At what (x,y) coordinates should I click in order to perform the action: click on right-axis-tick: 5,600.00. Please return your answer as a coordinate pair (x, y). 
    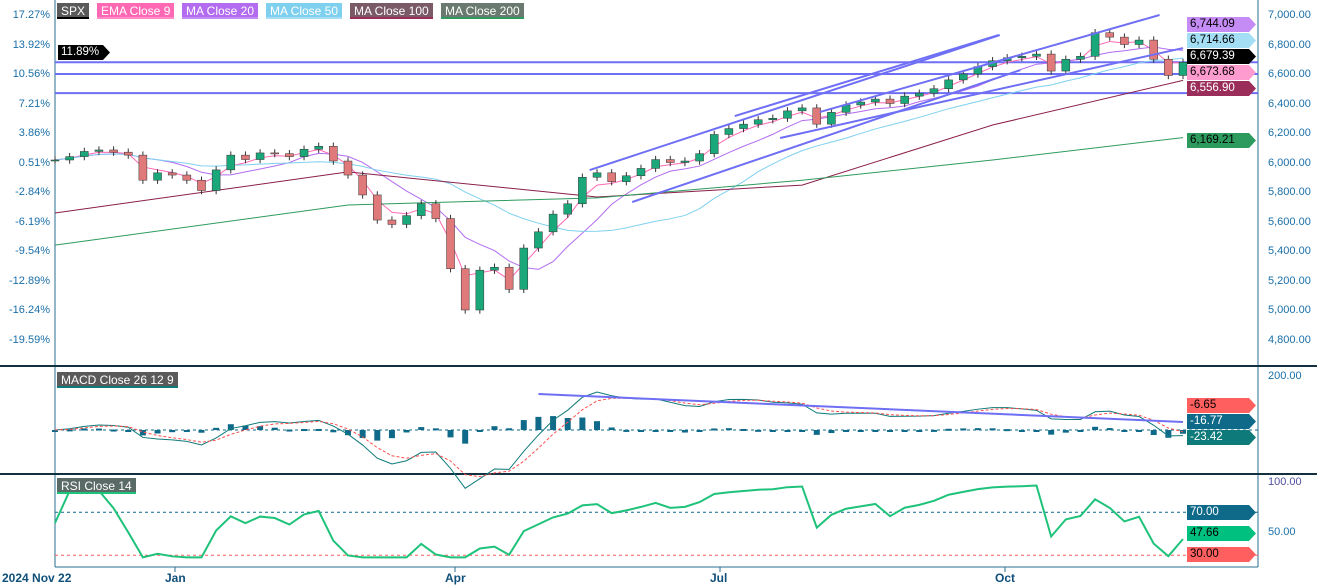
    Looking at the image, I should click on (1289, 221).